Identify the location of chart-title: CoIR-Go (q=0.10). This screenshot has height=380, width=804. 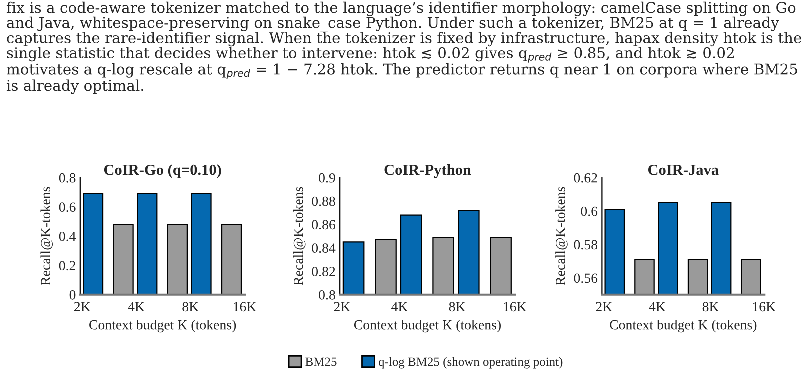
(163, 171).